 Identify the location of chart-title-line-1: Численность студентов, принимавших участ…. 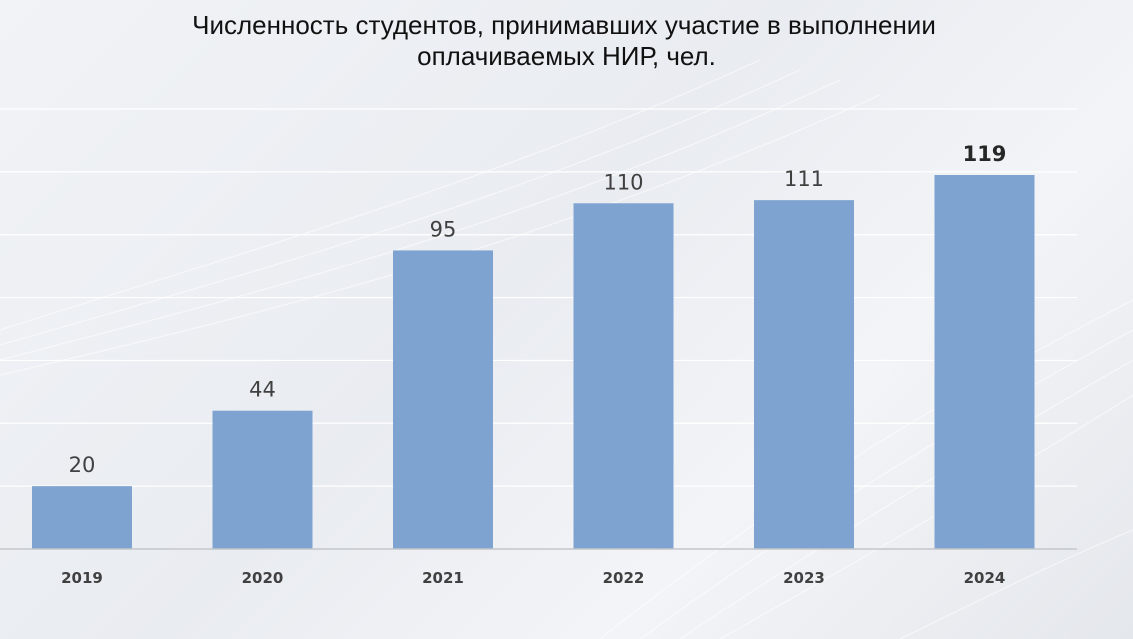
(564, 25).